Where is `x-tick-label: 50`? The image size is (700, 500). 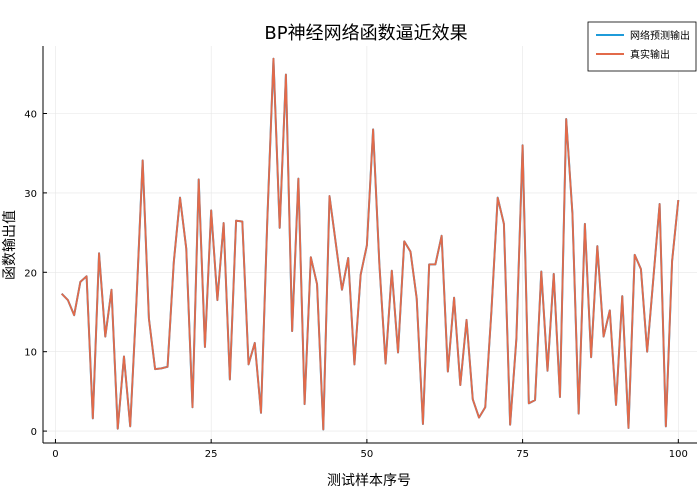
x-tick-label: 50 is located at coordinates (367, 454).